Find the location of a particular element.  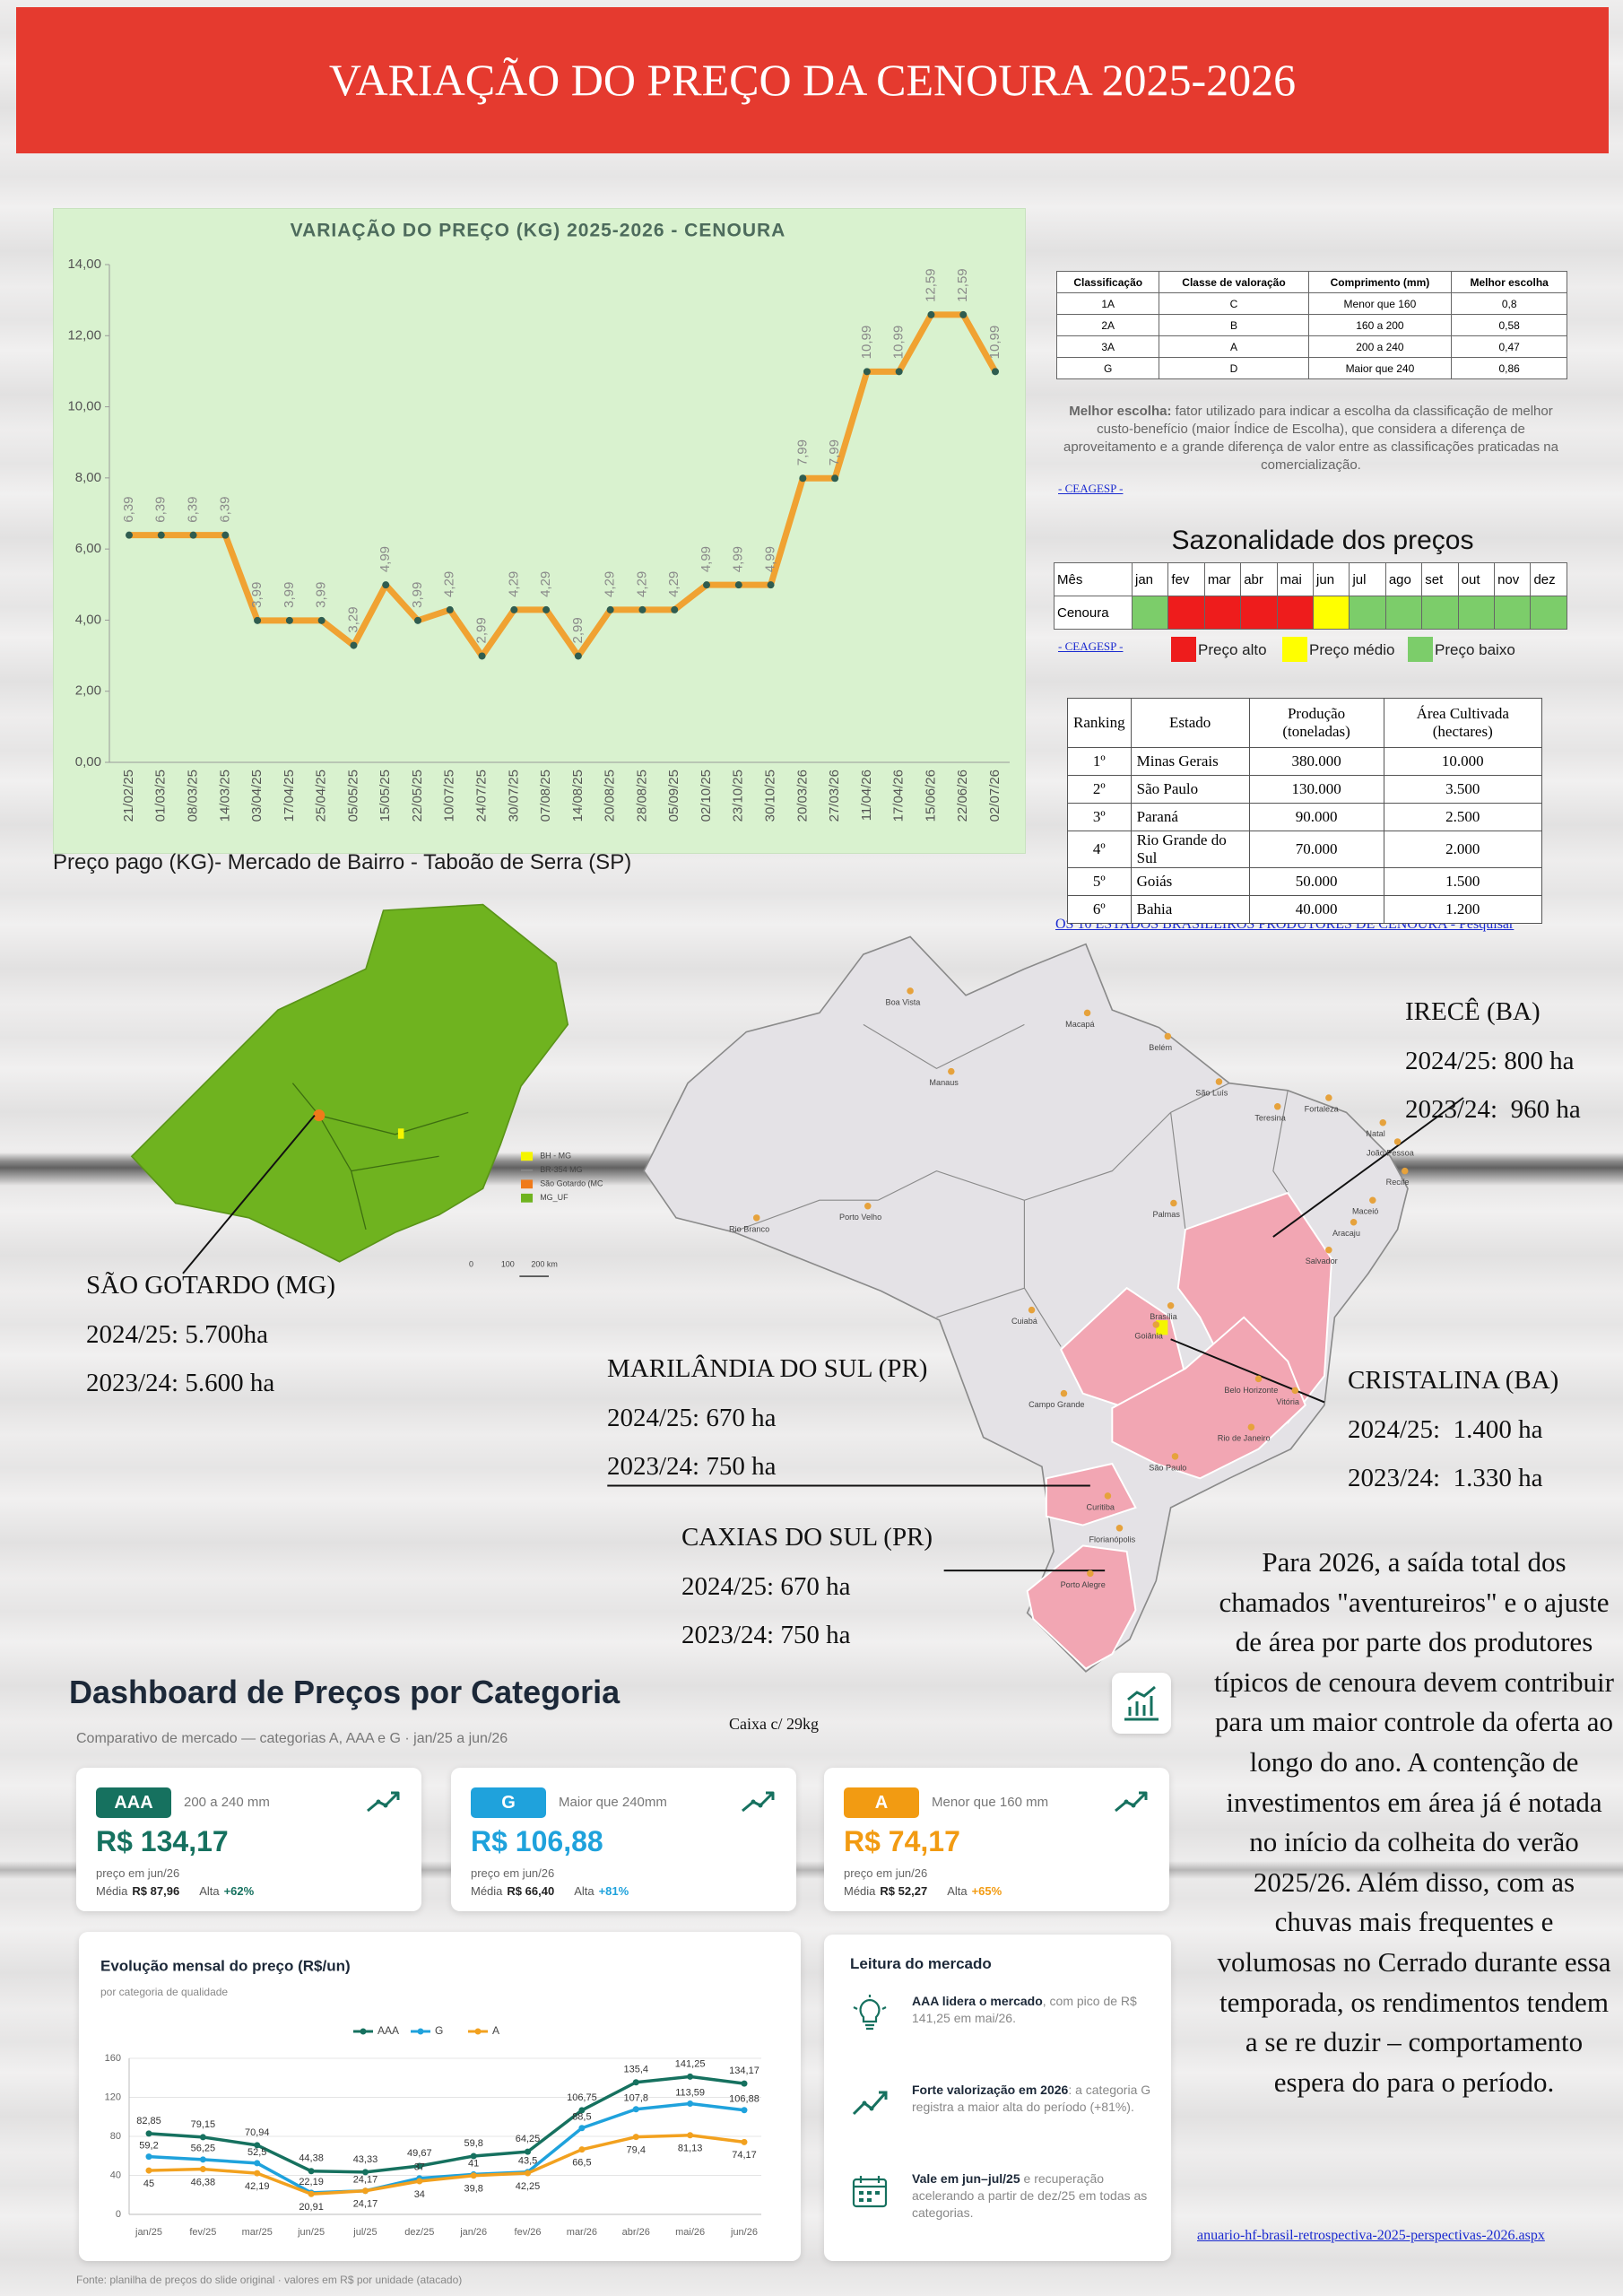

annotation-value: 2023/24: 750 ha is located at coordinates (766, 1635).